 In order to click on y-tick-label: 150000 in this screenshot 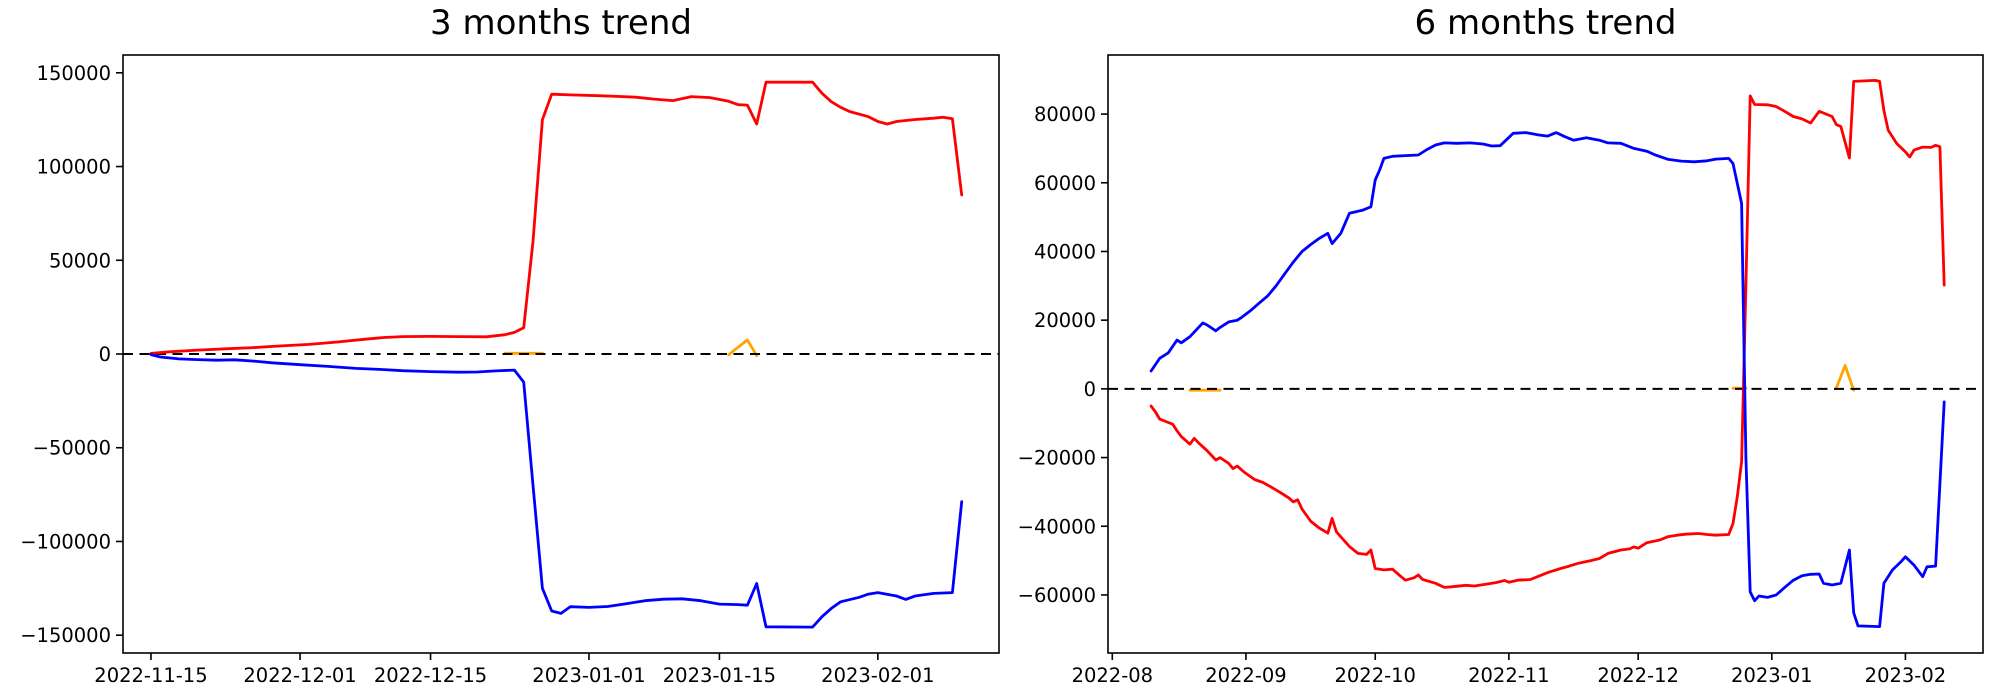, I will do `click(74, 73)`.